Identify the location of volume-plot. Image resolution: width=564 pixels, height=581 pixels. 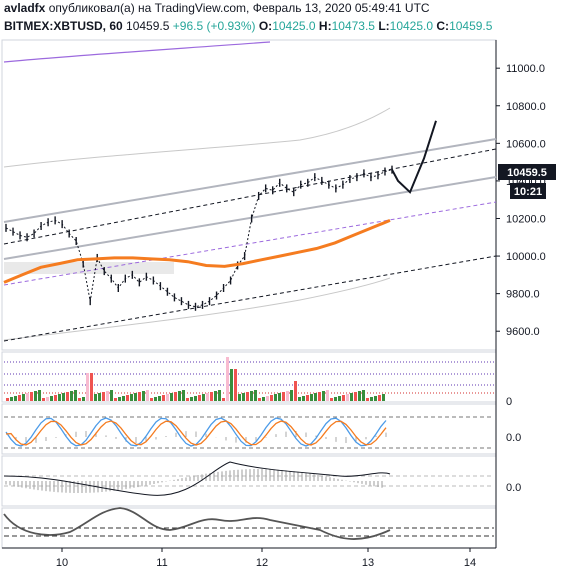
(249, 379).